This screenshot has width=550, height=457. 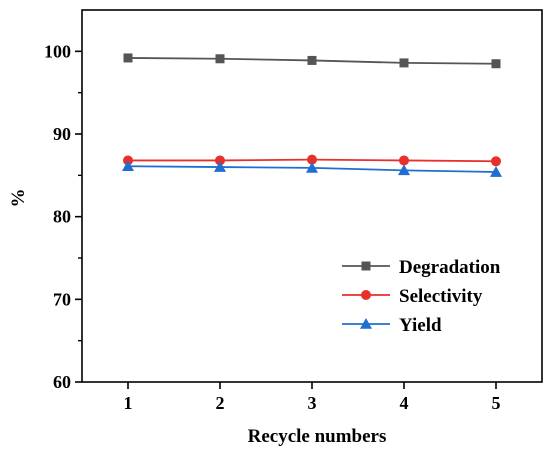 I want to click on y-tick-label: 100, so click(x=57, y=51).